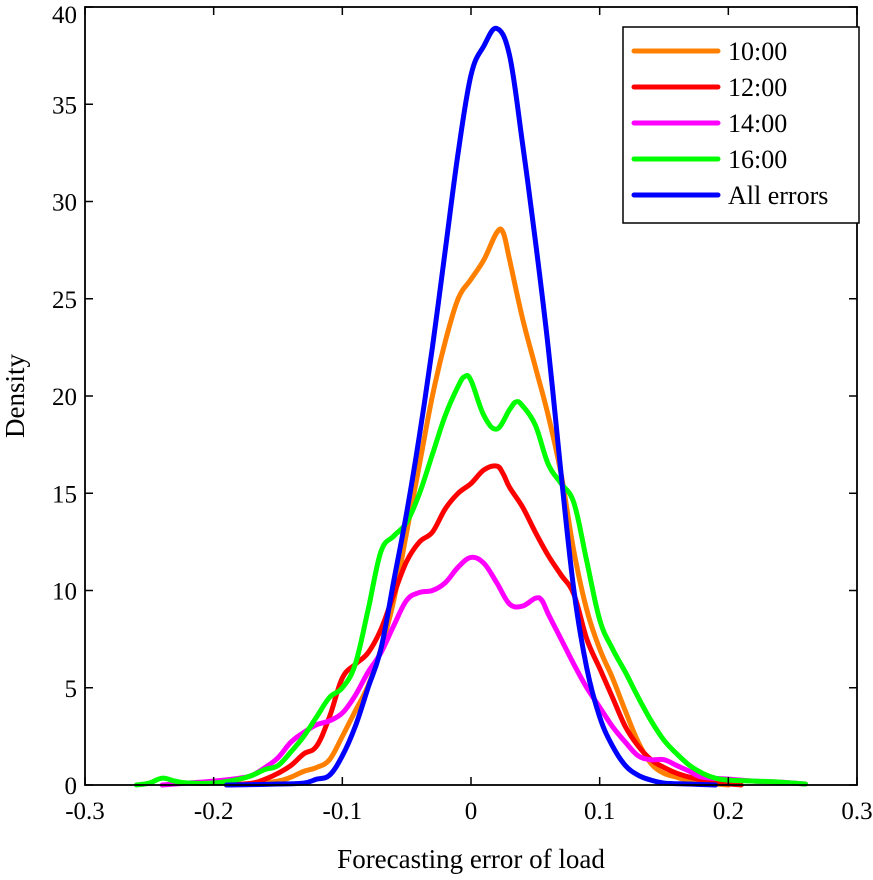 The width and height of the screenshot is (873, 880). What do you see at coordinates (85, 811) in the screenshot?
I see `x-tick-label: -0.3` at bounding box center [85, 811].